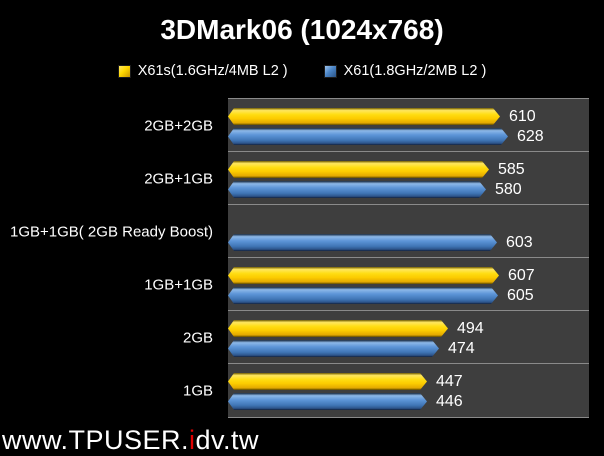  I want to click on chart-band: 2GB+1GB 585 580, so click(302, 178).